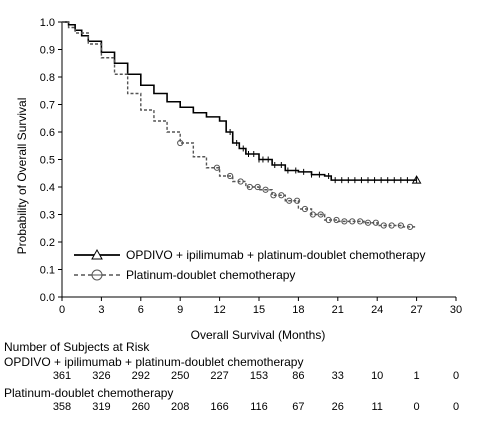 This screenshot has height=426, width=477. What do you see at coordinates (298, 407) in the screenshot?
I see `risk-count: 67` at bounding box center [298, 407].